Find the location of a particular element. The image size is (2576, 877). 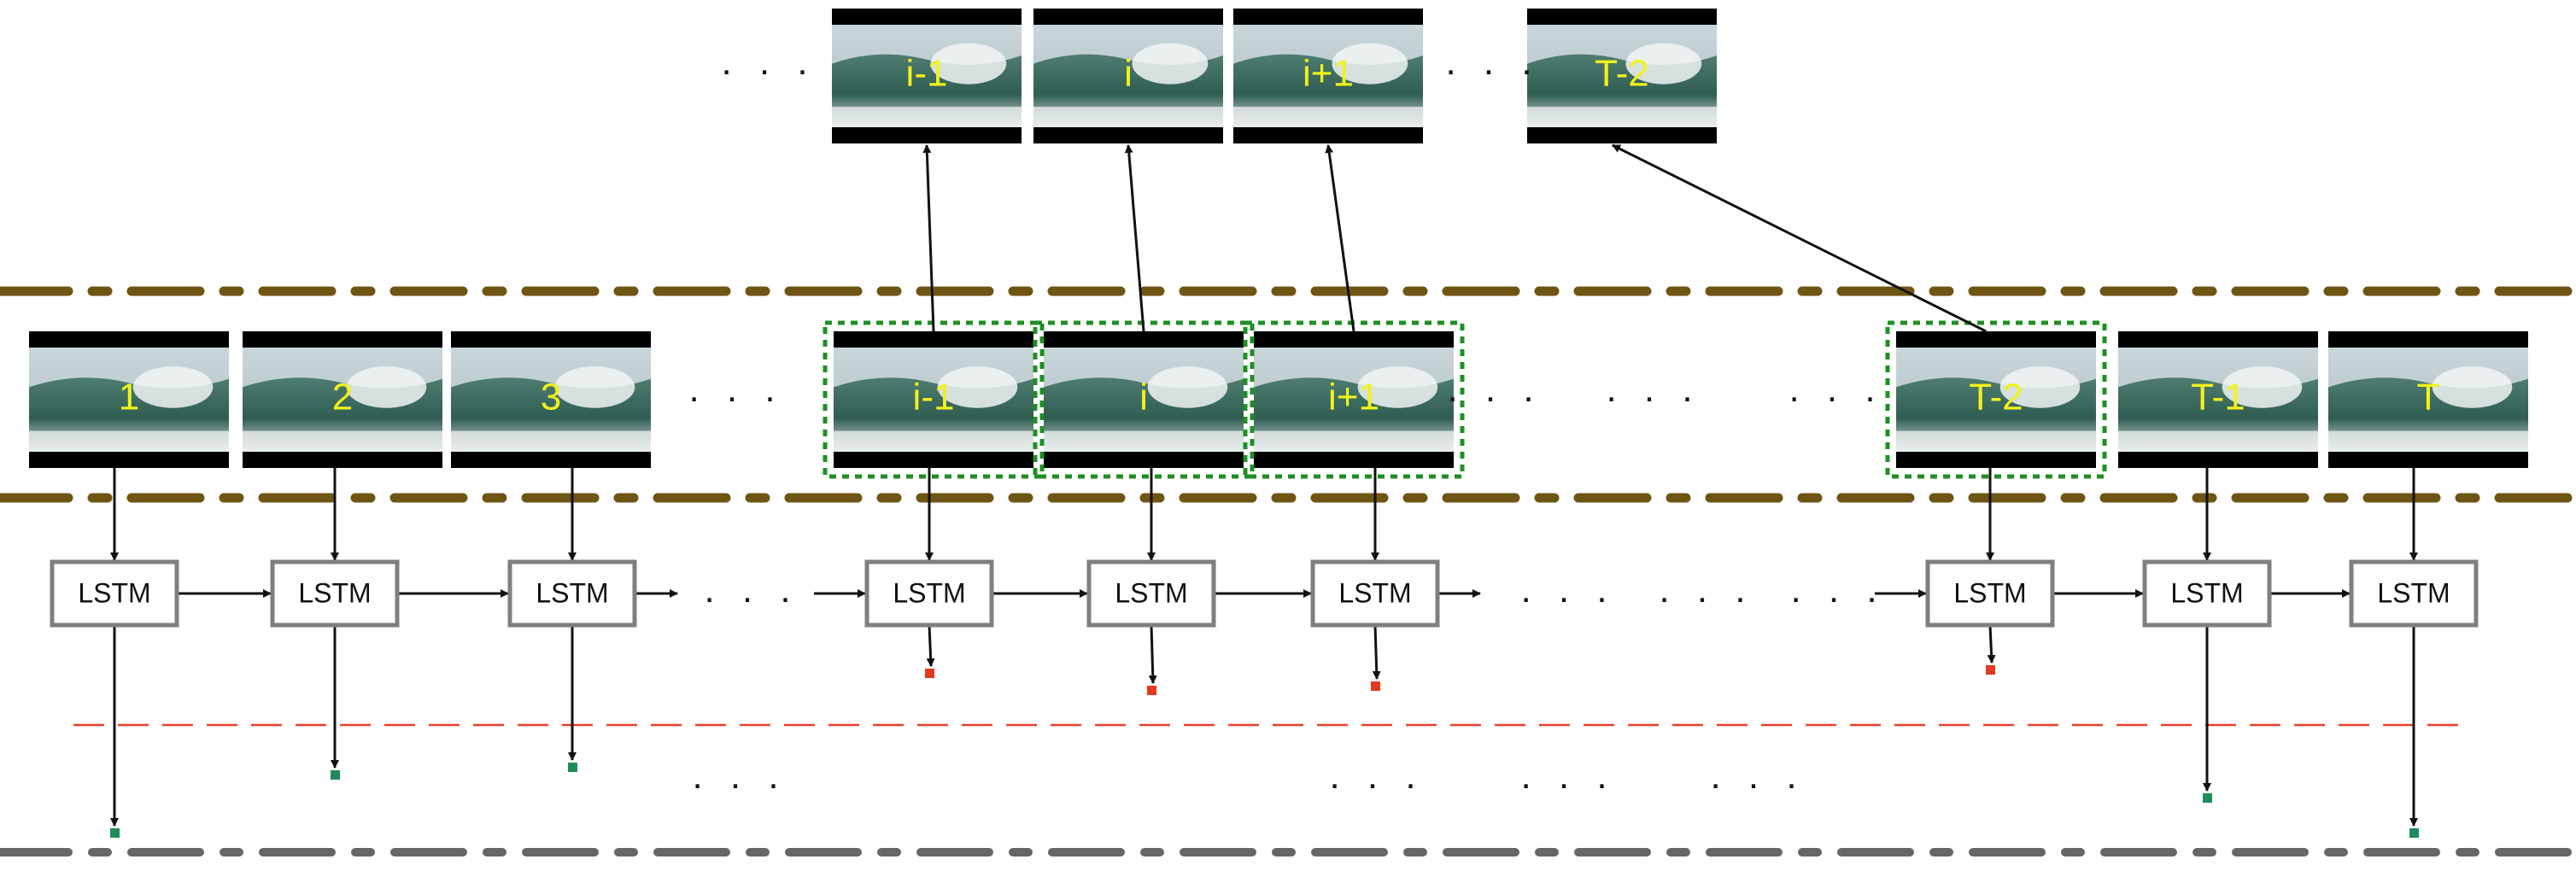

frame-7: T-2 is located at coordinates (1996, 399).